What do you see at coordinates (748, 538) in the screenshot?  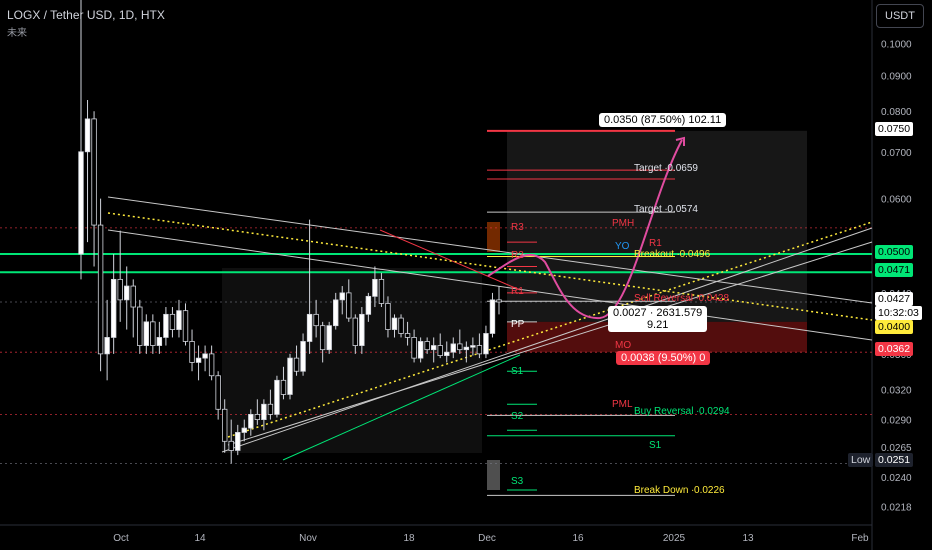 I see `time-tick-label: 13` at bounding box center [748, 538].